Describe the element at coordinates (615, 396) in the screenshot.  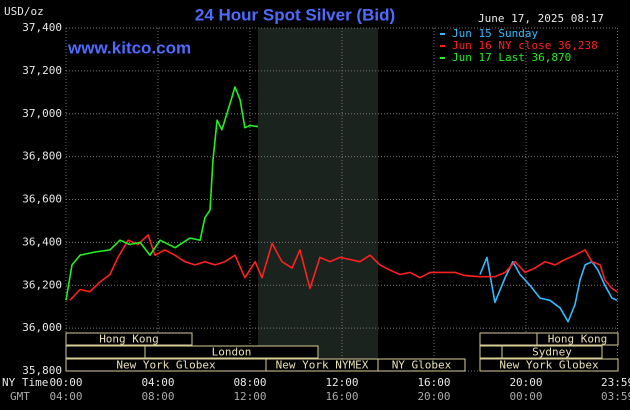
I see `gmt-tick-label: 03:59` at that location.